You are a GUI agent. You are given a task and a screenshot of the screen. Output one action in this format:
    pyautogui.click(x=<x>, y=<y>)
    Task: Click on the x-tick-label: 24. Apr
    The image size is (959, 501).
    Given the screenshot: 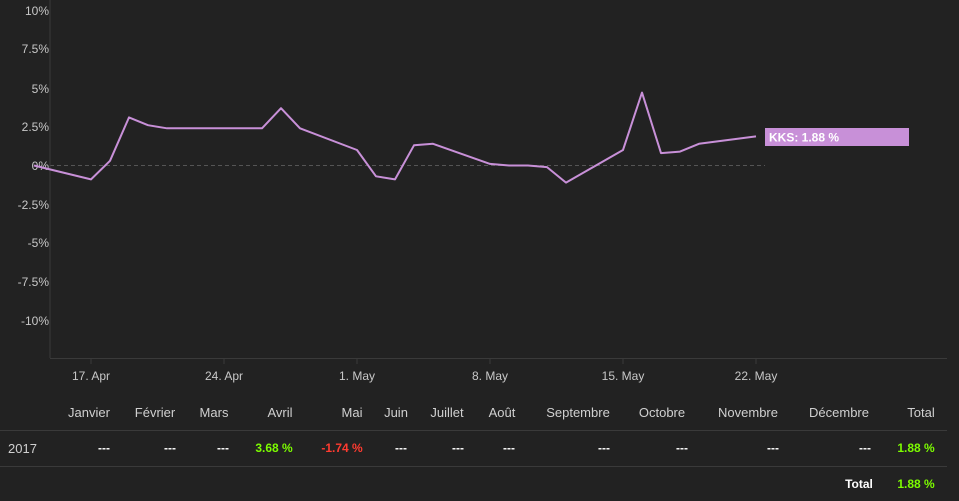 What is the action you would take?
    pyautogui.click(x=224, y=376)
    